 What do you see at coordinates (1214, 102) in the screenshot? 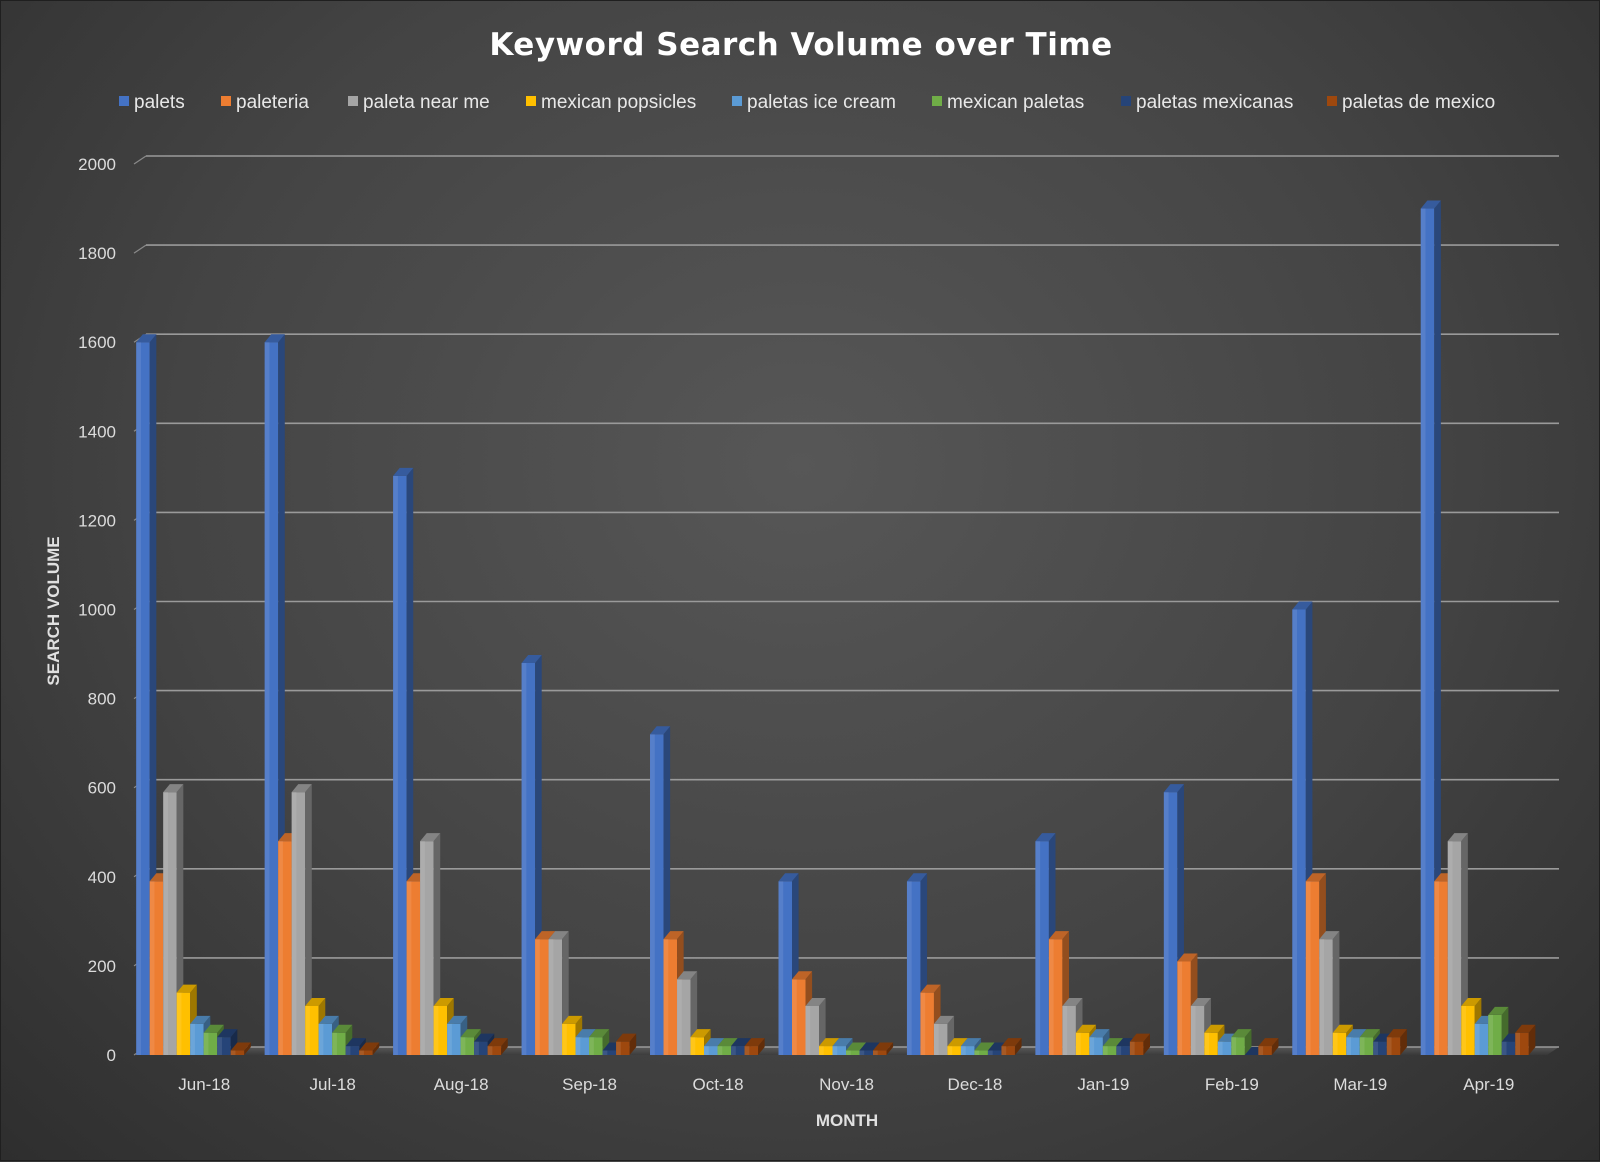
I see `legend-label: paletas mexicanas` at bounding box center [1214, 102].